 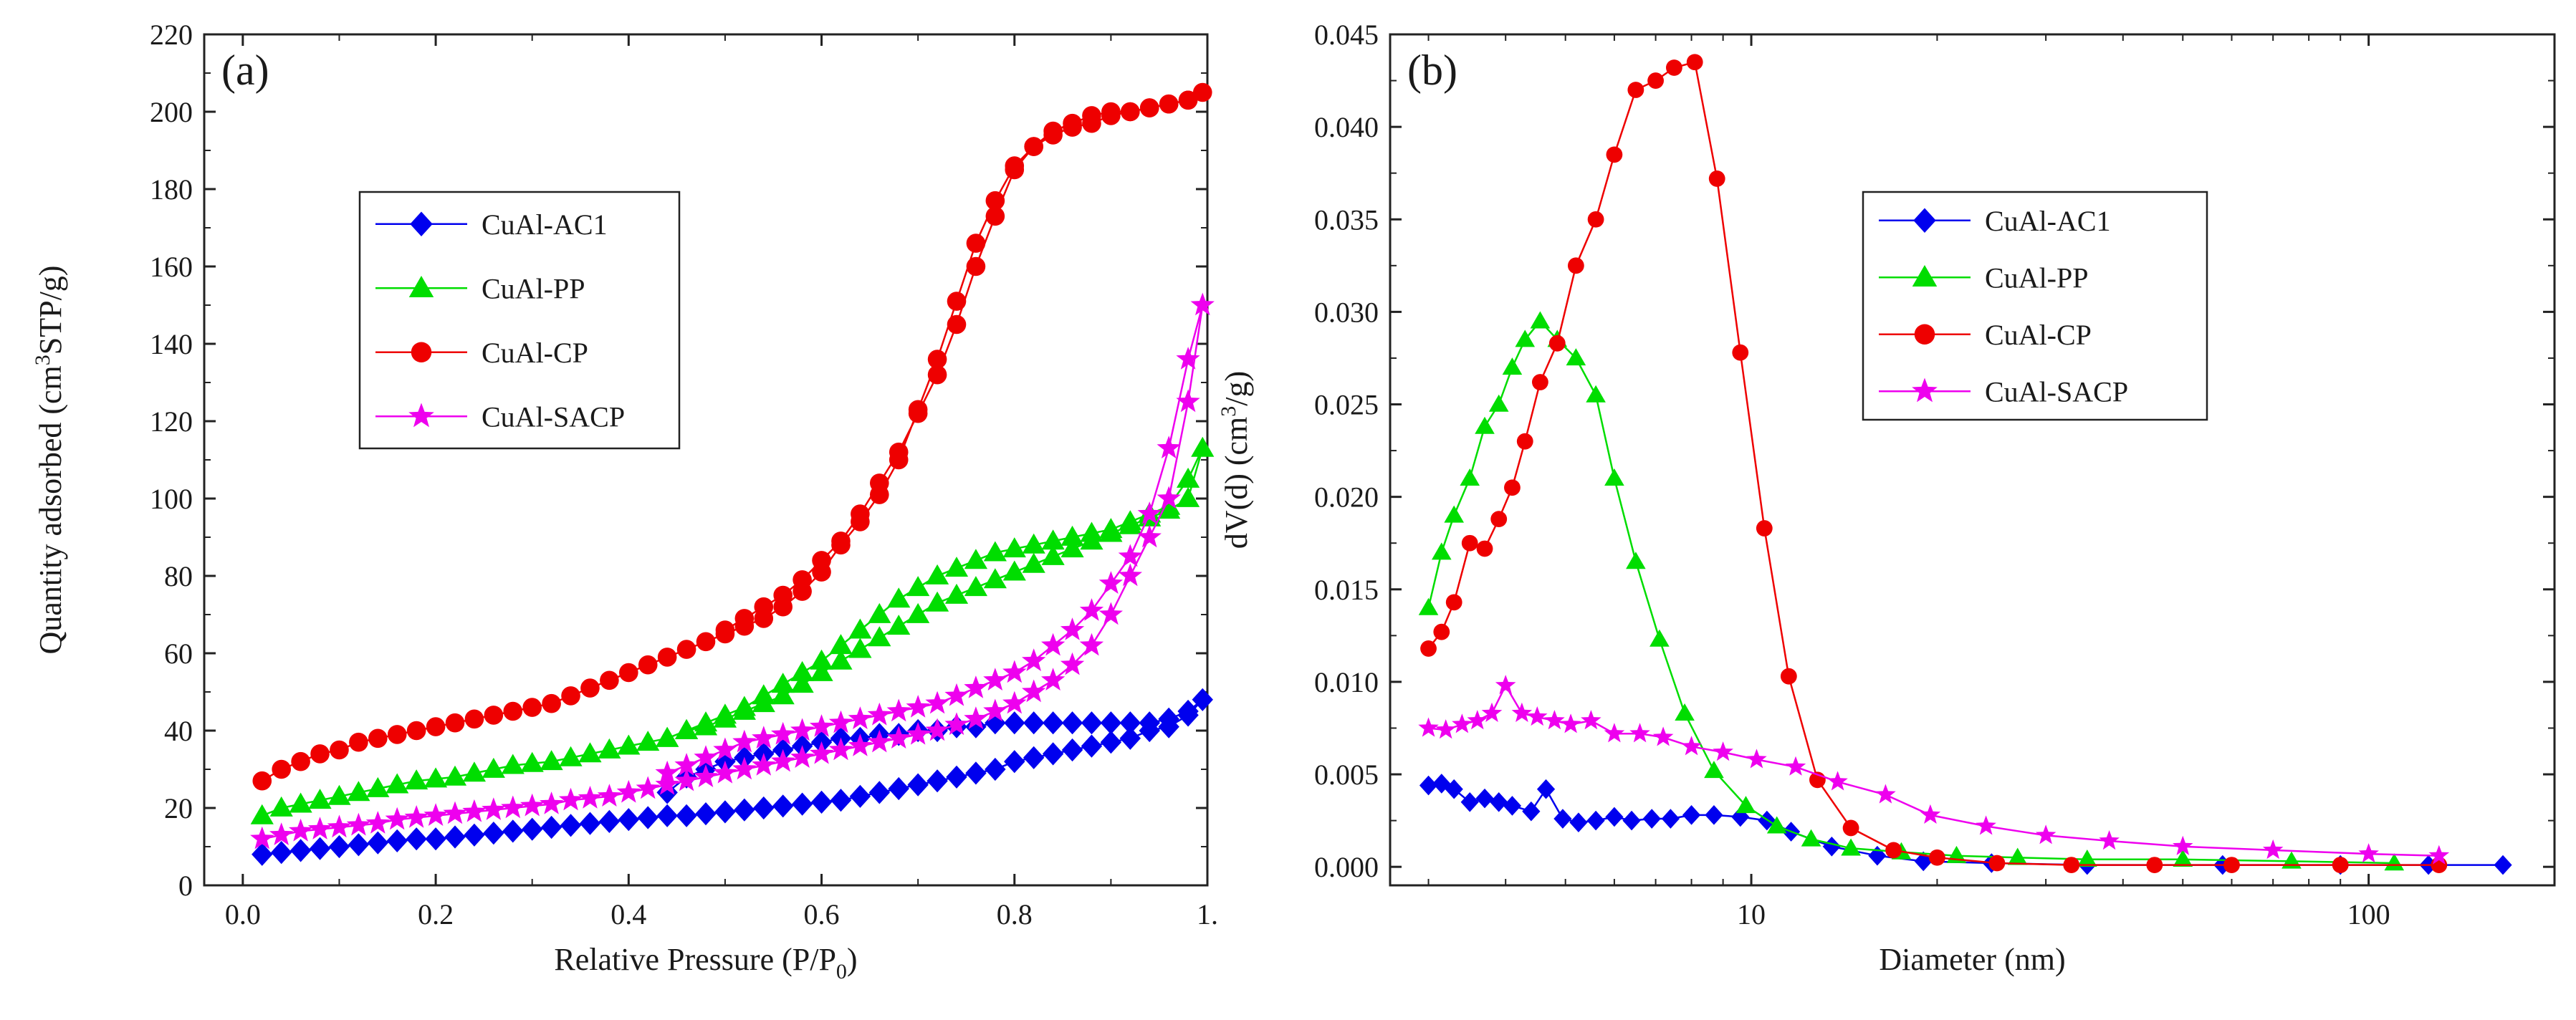 I want to click on legend-entry-cual-ac1: CuAl-AC1, so click(x=2048, y=221).